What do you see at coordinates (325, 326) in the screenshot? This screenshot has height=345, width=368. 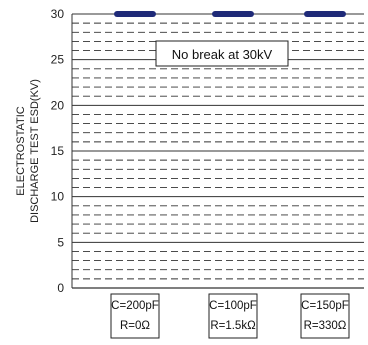 I see `category-3-resistance: R=330Ω` at bounding box center [325, 326].